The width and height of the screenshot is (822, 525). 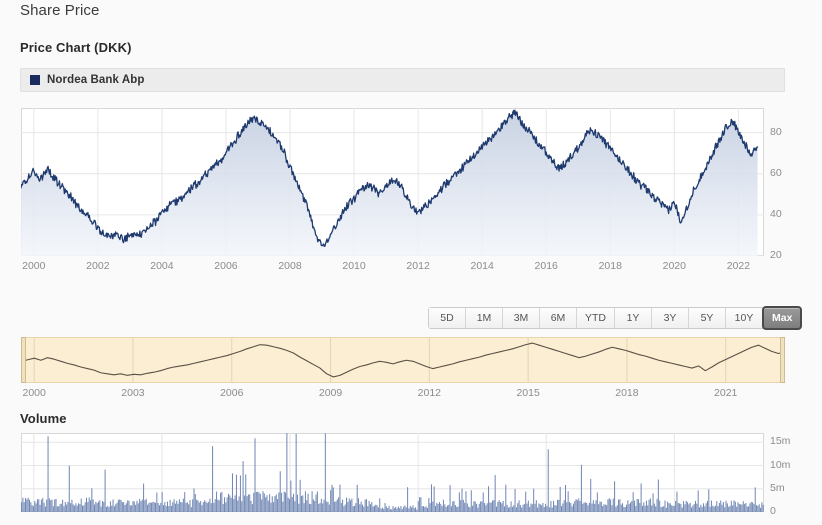 I want to click on price-x-tick-2004: 2004, so click(x=162, y=266).